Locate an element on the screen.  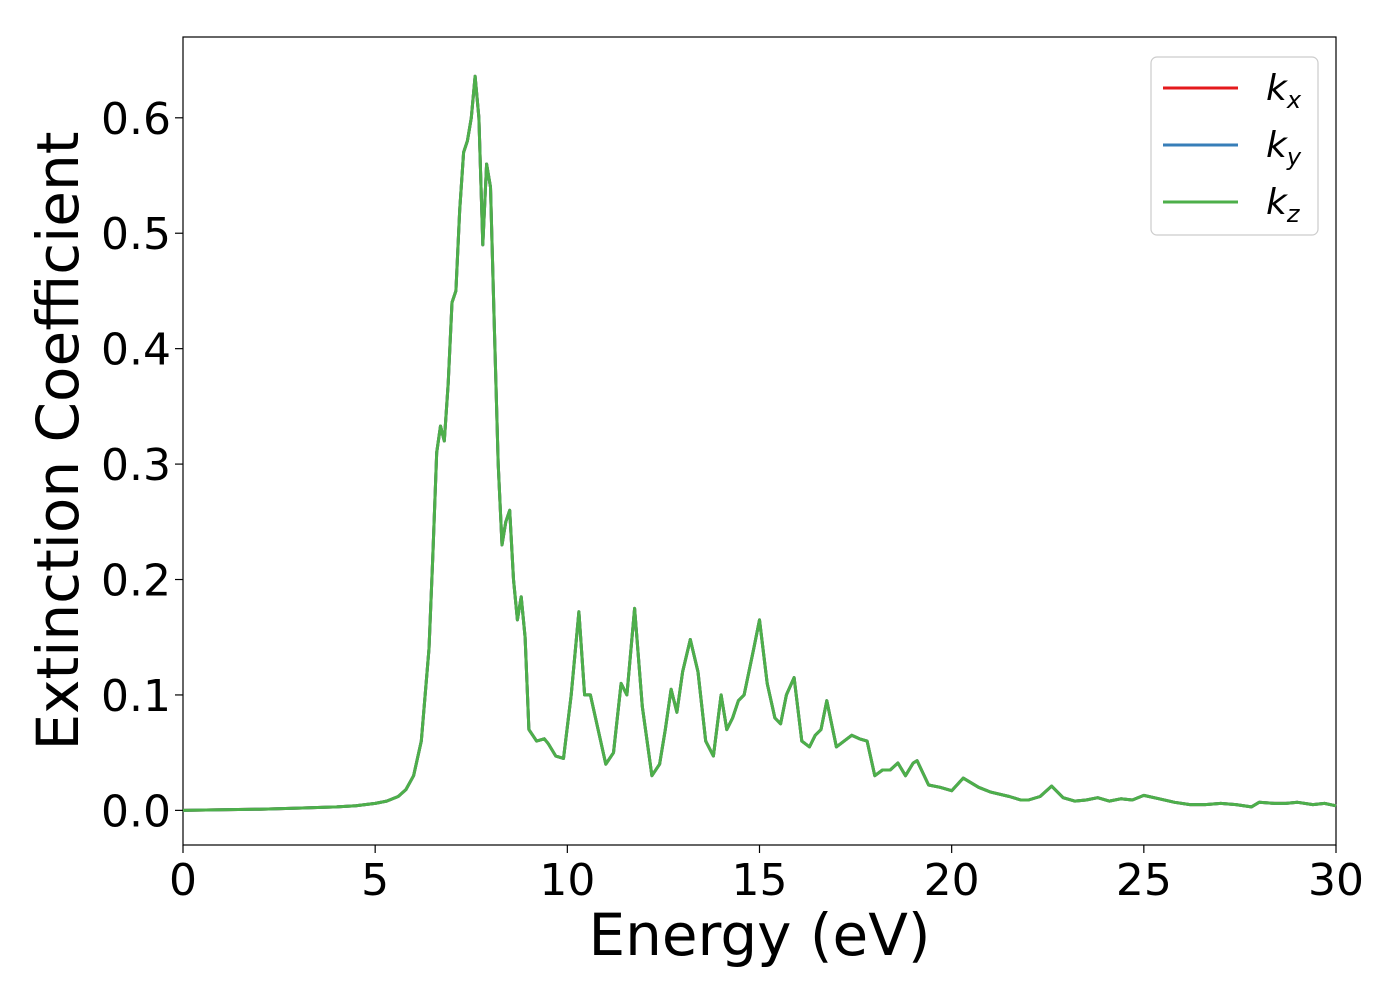
legend: kx ky kz is located at coordinates (1234, 146).